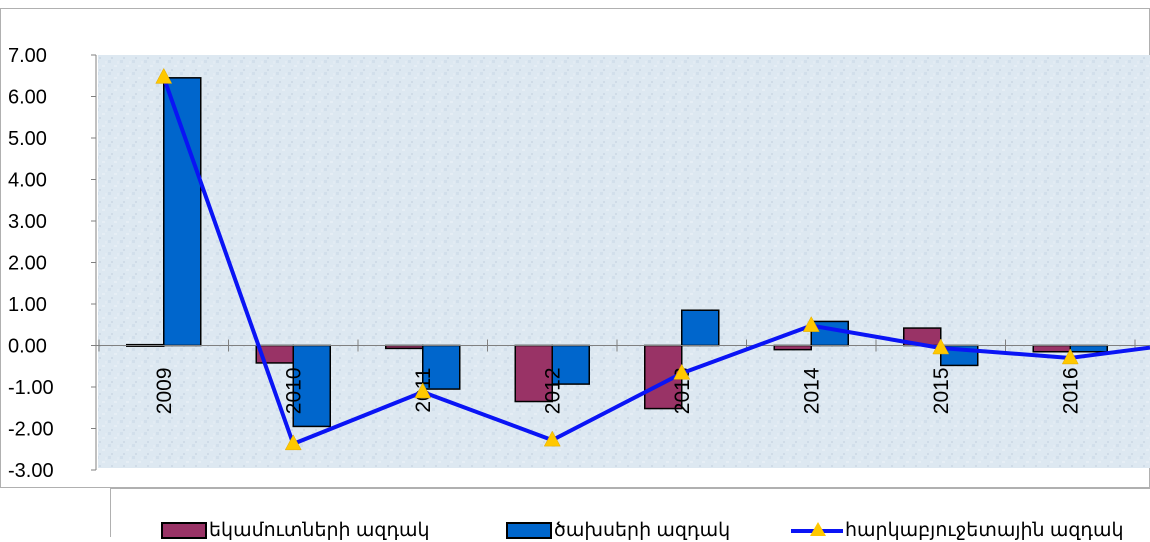  I want to click on y-tick-label: 0.00, so click(27, 347).